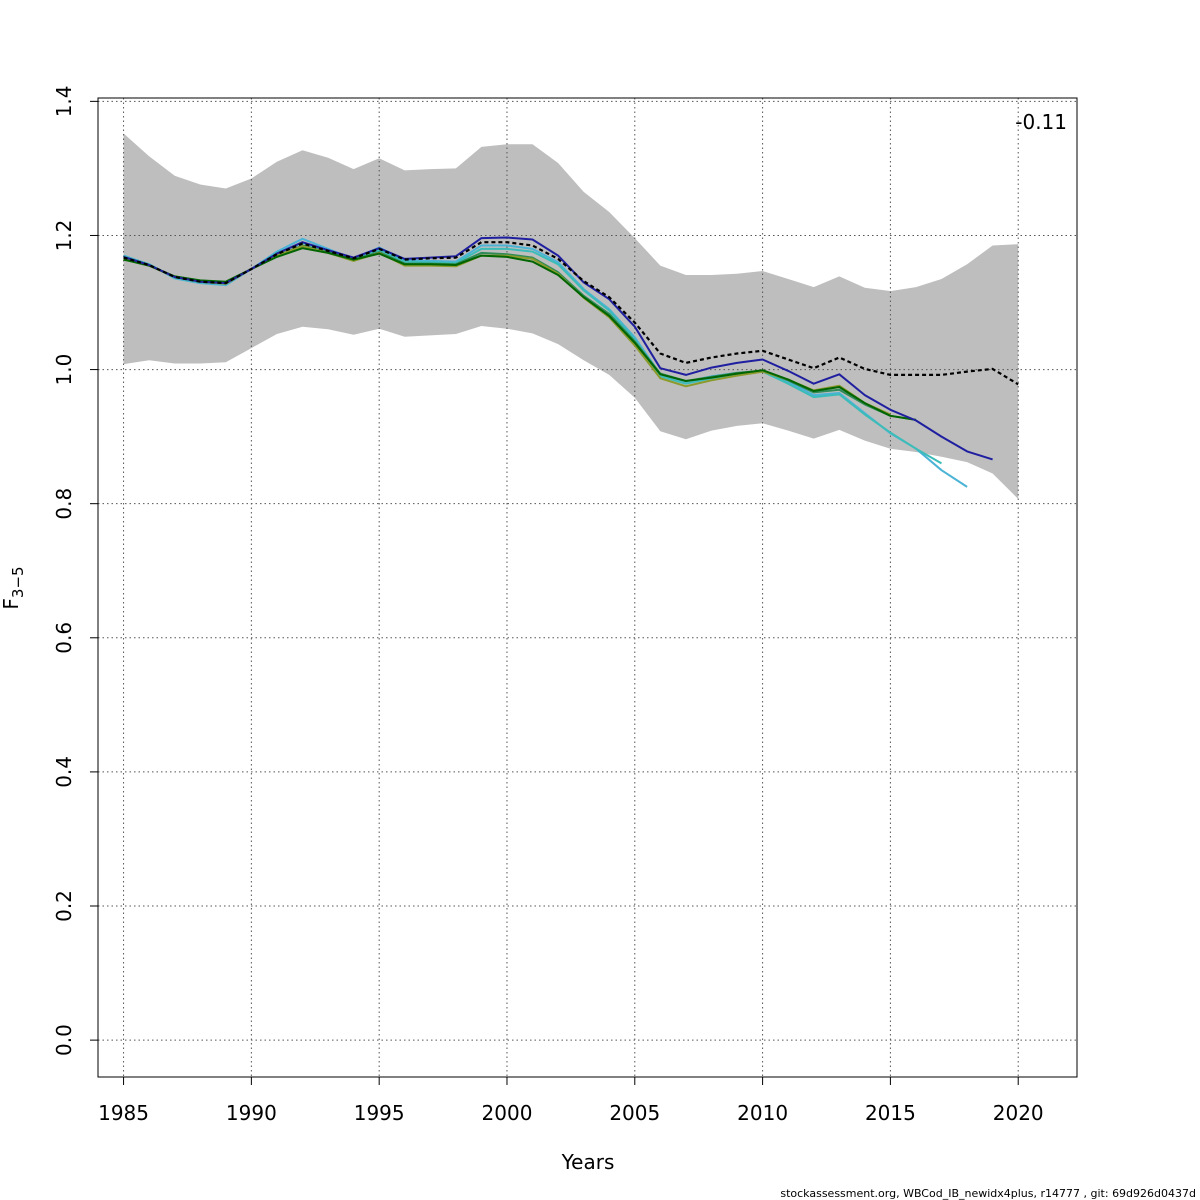 This screenshot has width=1200, height=1200. I want to click on y-axis-title-main: F, so click(11, 604).